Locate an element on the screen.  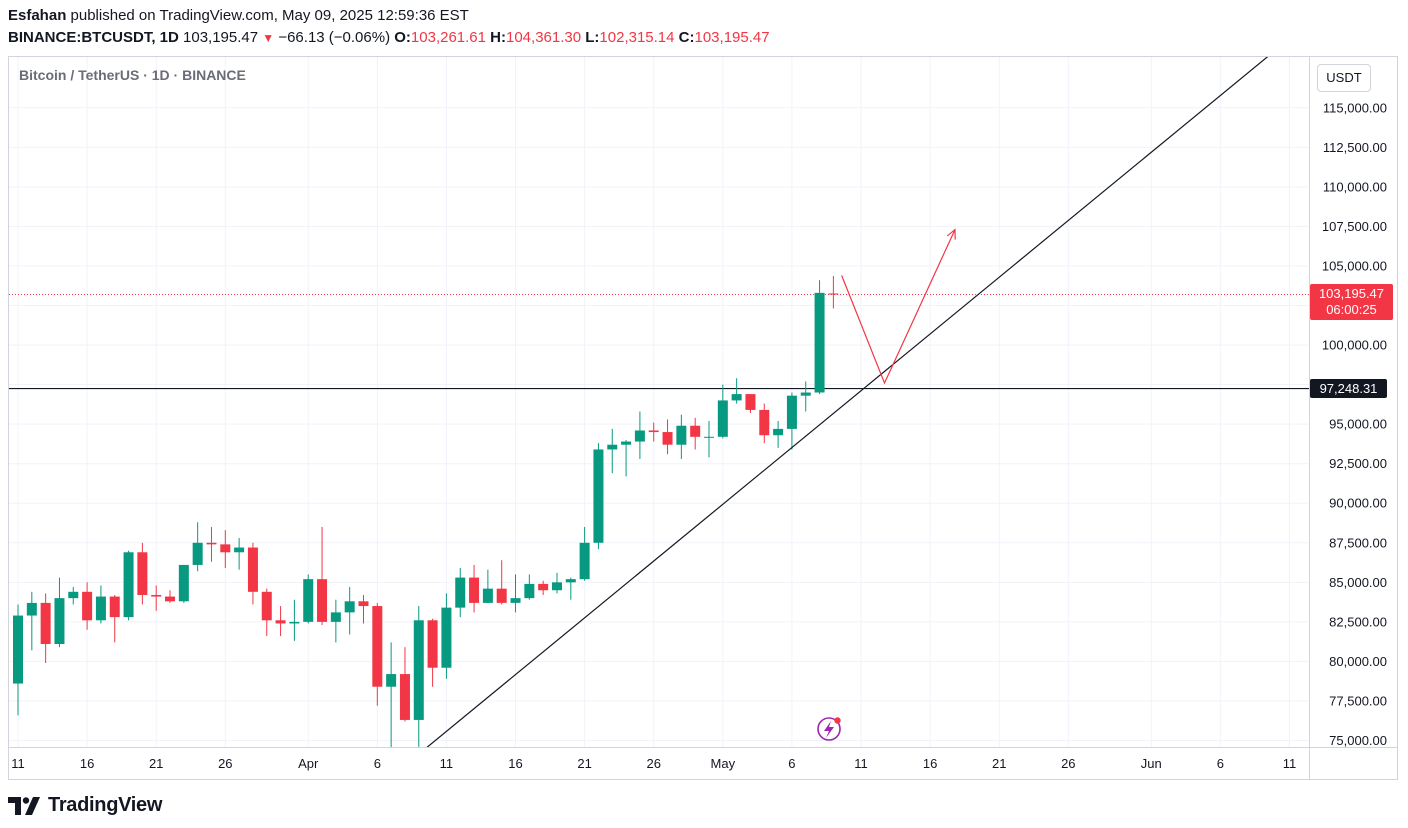
price-axis-label: 77,500.00 is located at coordinates (1358, 700).